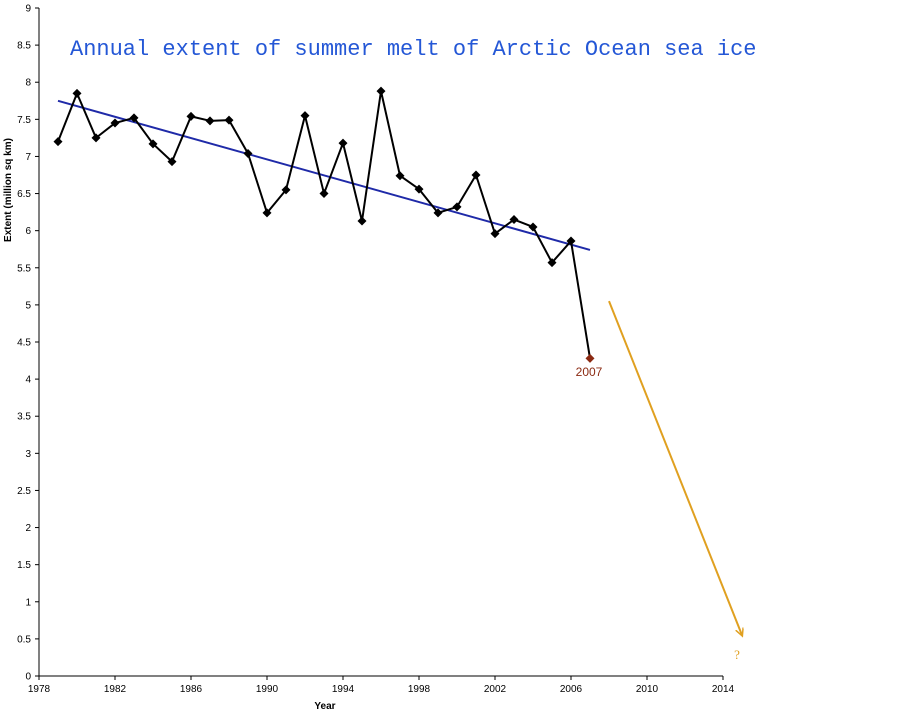  I want to click on y-tick-label: 7, so click(28, 157).